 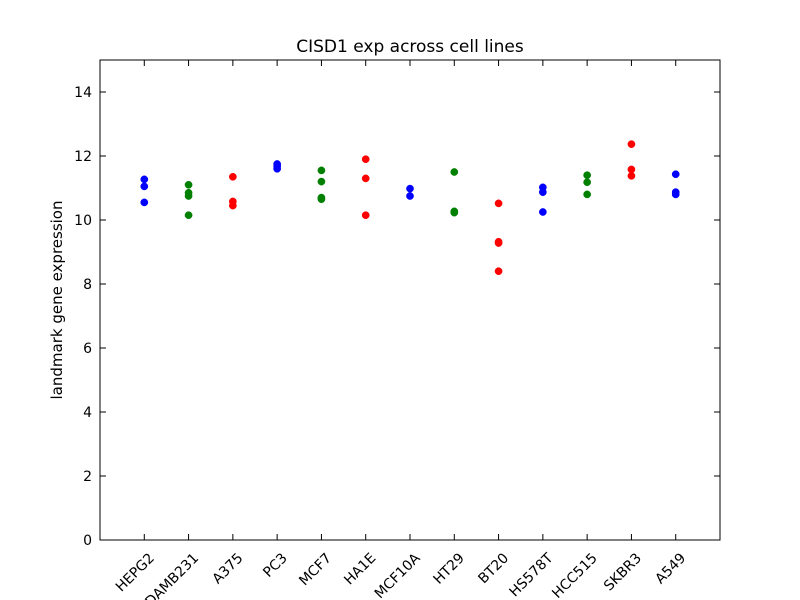 I want to click on x-tick-label: HA1E, so click(x=360, y=569).